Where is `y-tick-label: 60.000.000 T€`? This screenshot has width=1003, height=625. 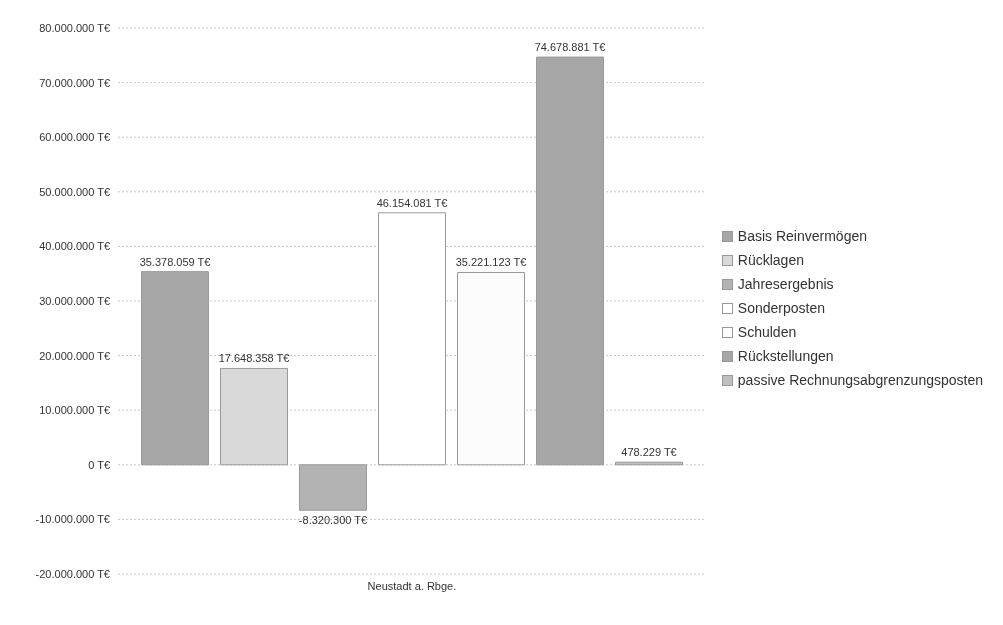 y-tick-label: 60.000.000 T€ is located at coordinates (74, 137).